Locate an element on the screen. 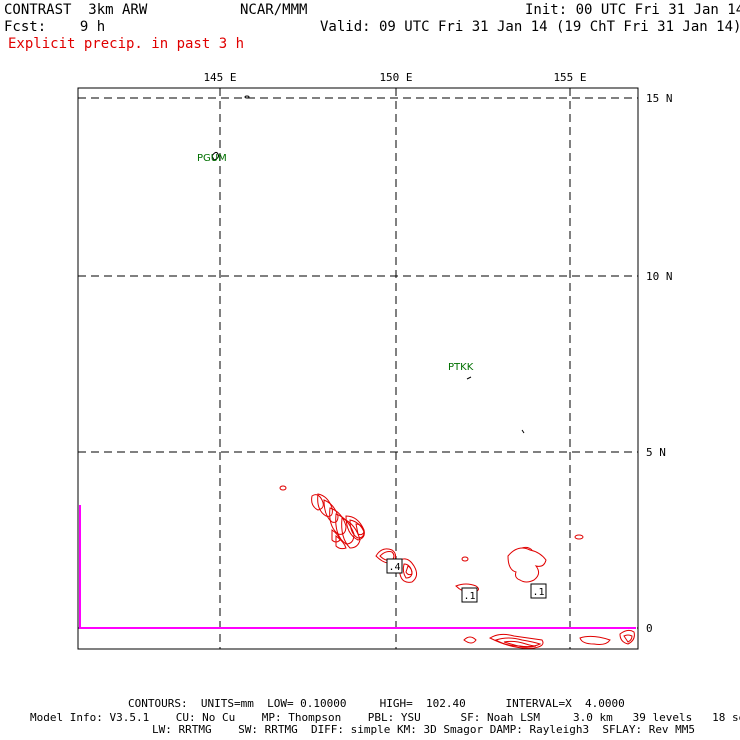 The height and width of the screenshot is (740, 740). contour-label-1: .4 is located at coordinates (394, 567).